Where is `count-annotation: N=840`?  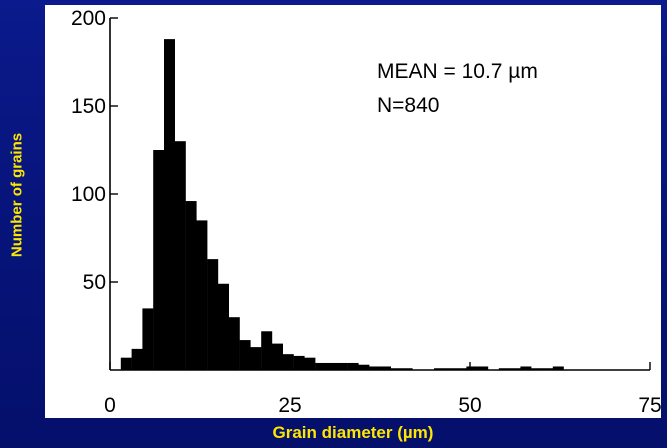
count-annotation: N=840 is located at coordinates (408, 105).